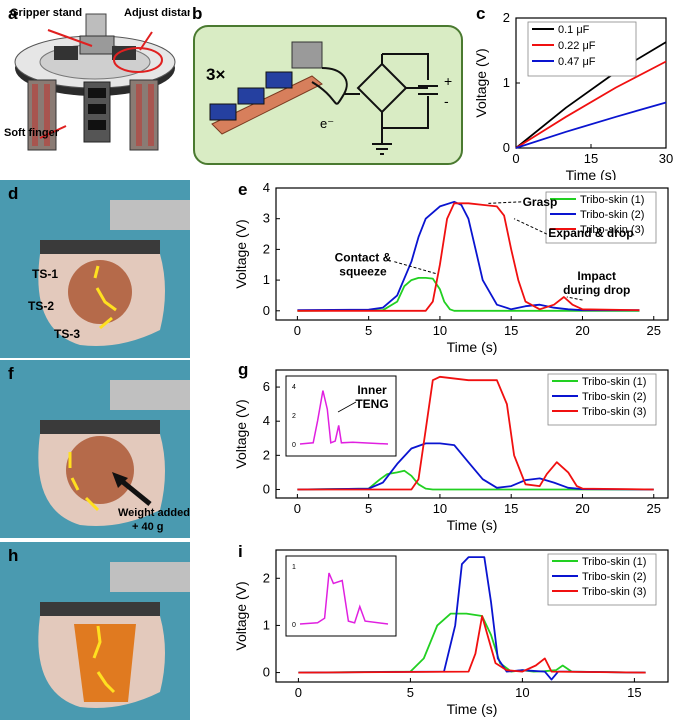 Image resolution: width=680 pixels, height=724 pixels. Describe the element at coordinates (266, 218) in the screenshot. I see `y-tick-label: 3` at that location.